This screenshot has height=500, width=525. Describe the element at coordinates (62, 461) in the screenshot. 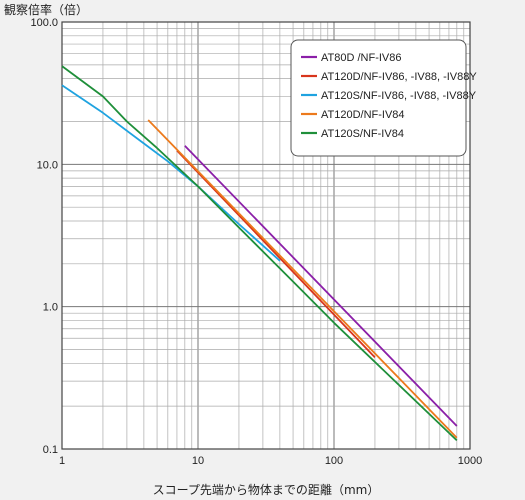

I see `x-tick-label: 1` at that location.